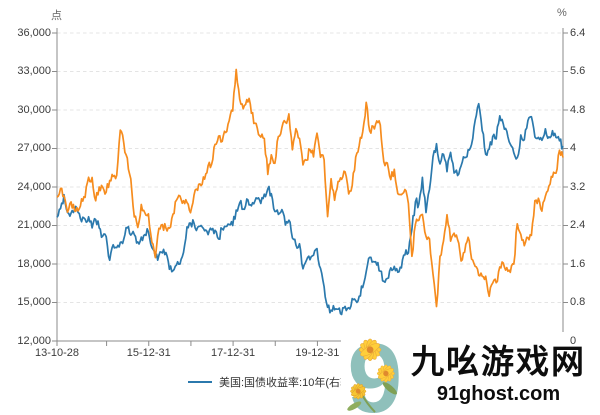 This screenshot has width=600, height=415. I want to click on legend-label: 美国:国债收益率:10年(右轴), so click(287, 383).